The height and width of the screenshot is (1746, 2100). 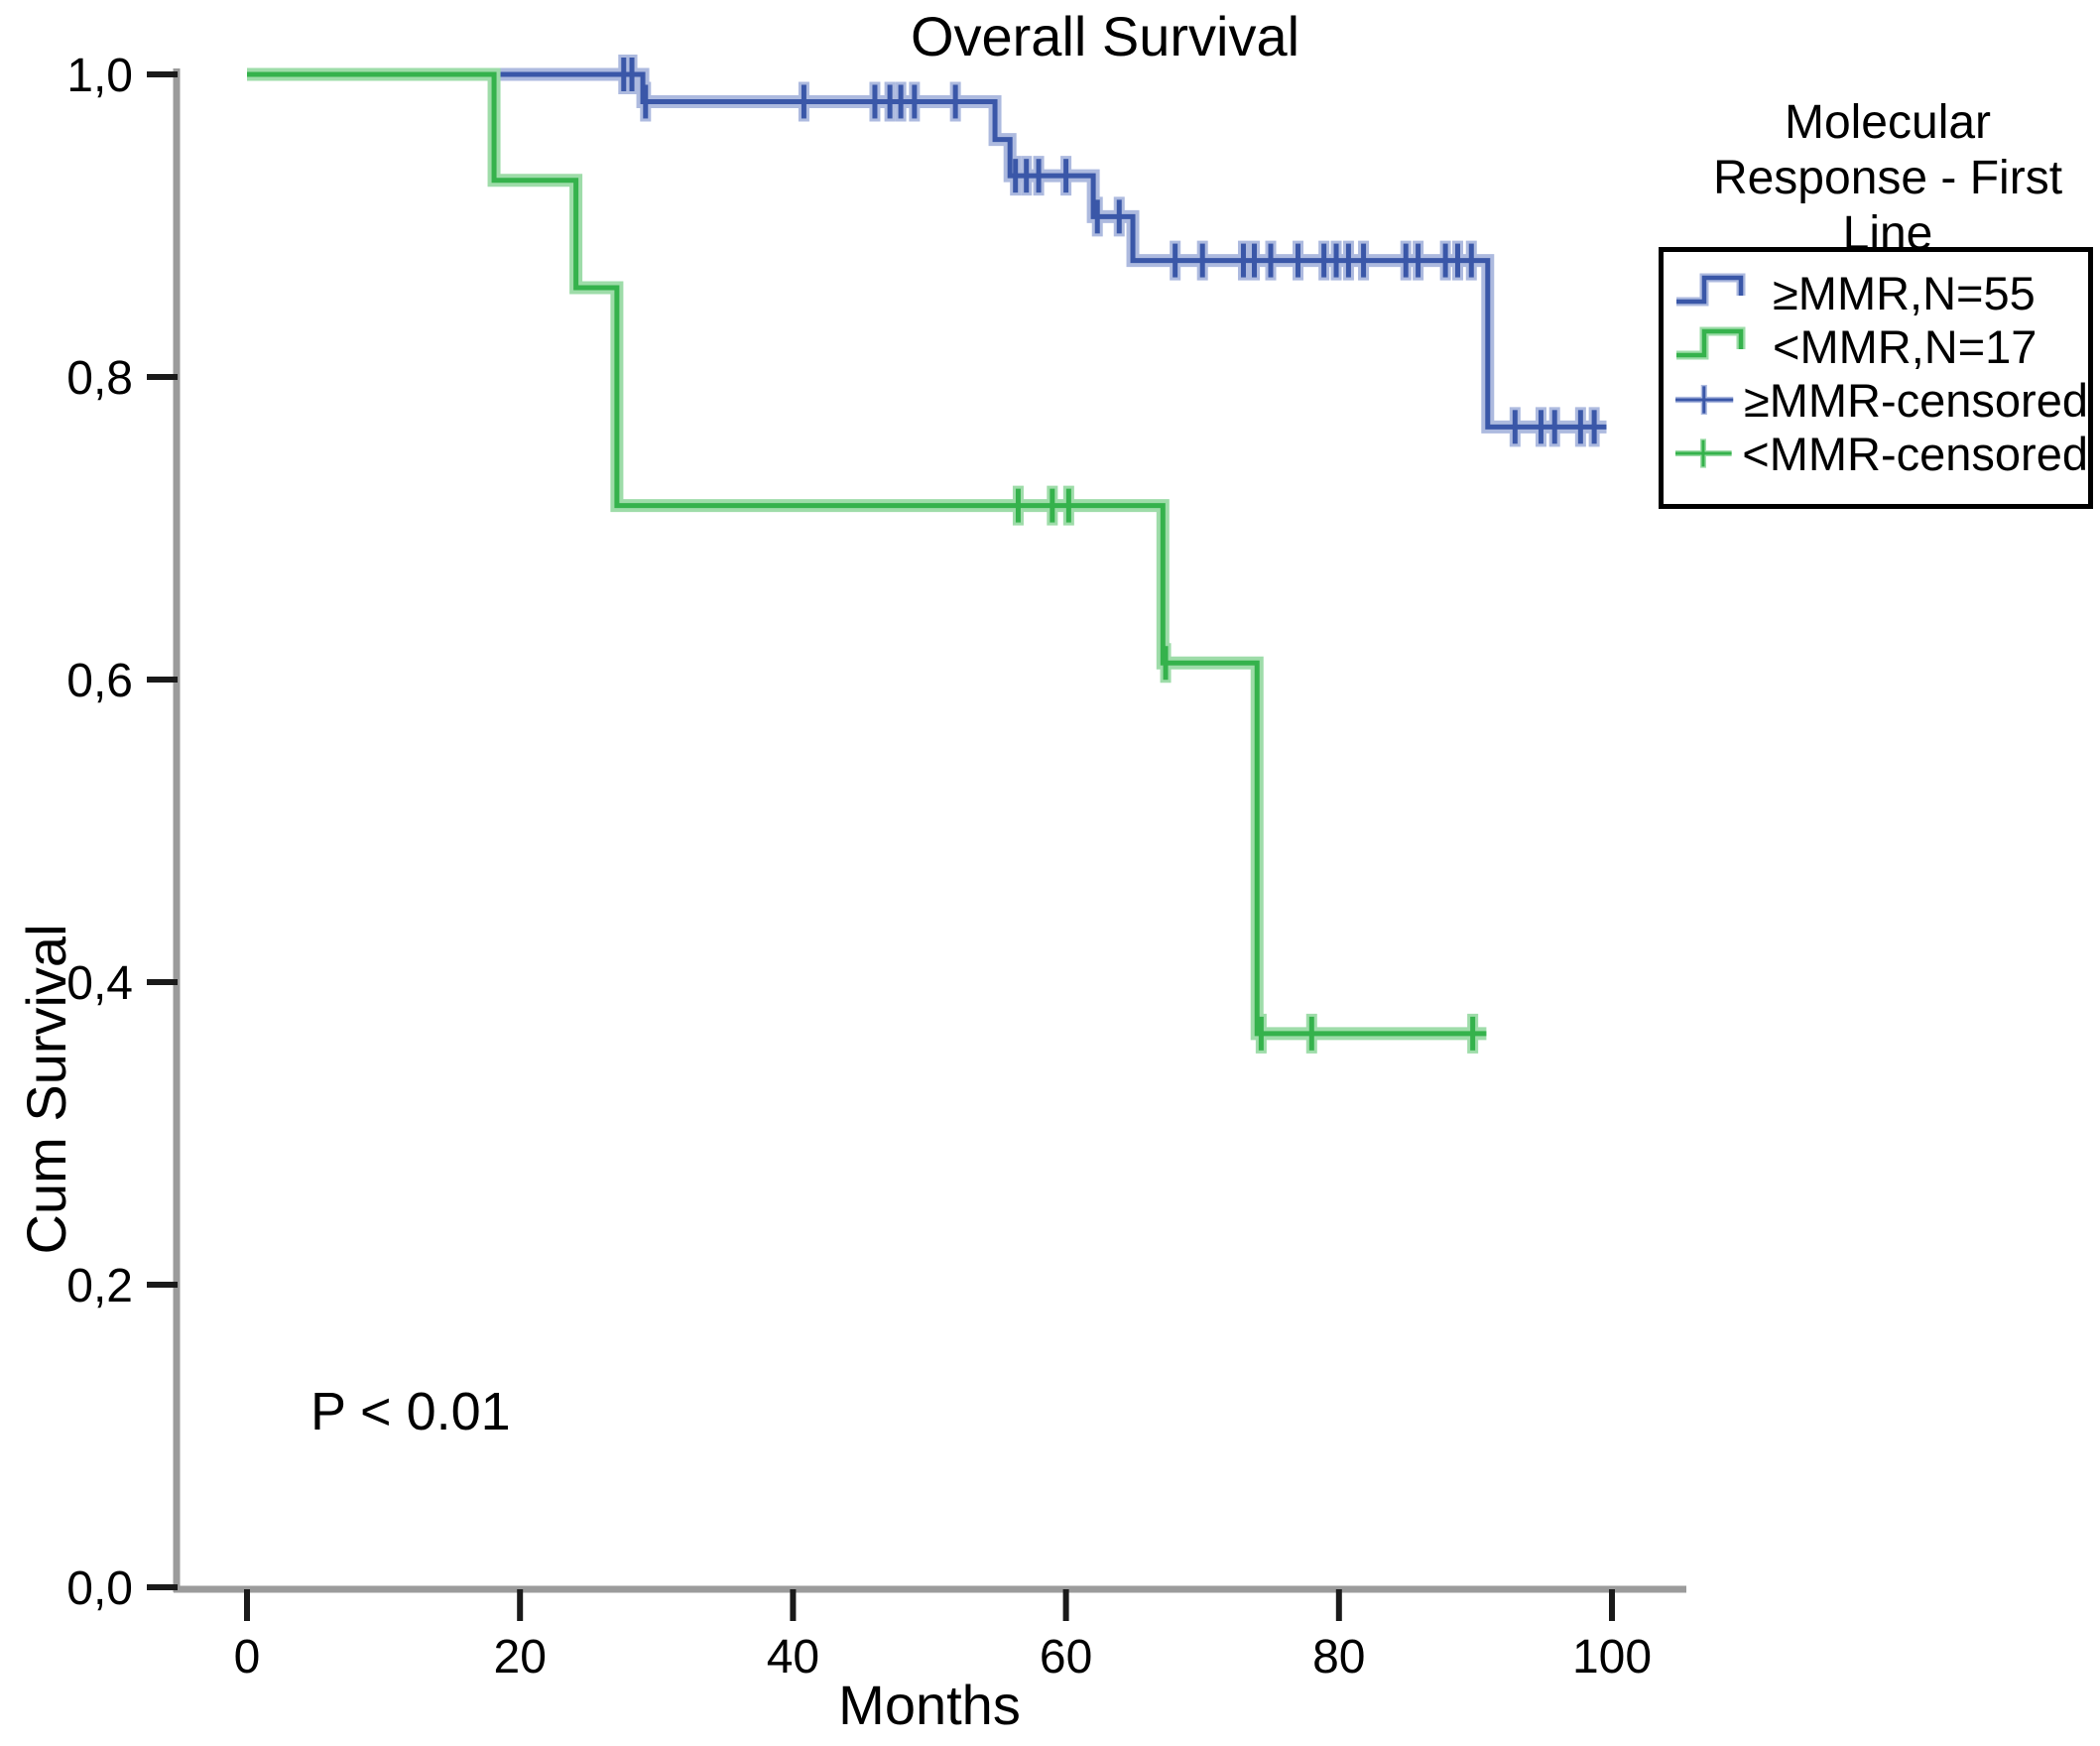 What do you see at coordinates (1905, 292) in the screenshot?
I see `legend-item-label: ≥MMR,N=55` at bounding box center [1905, 292].